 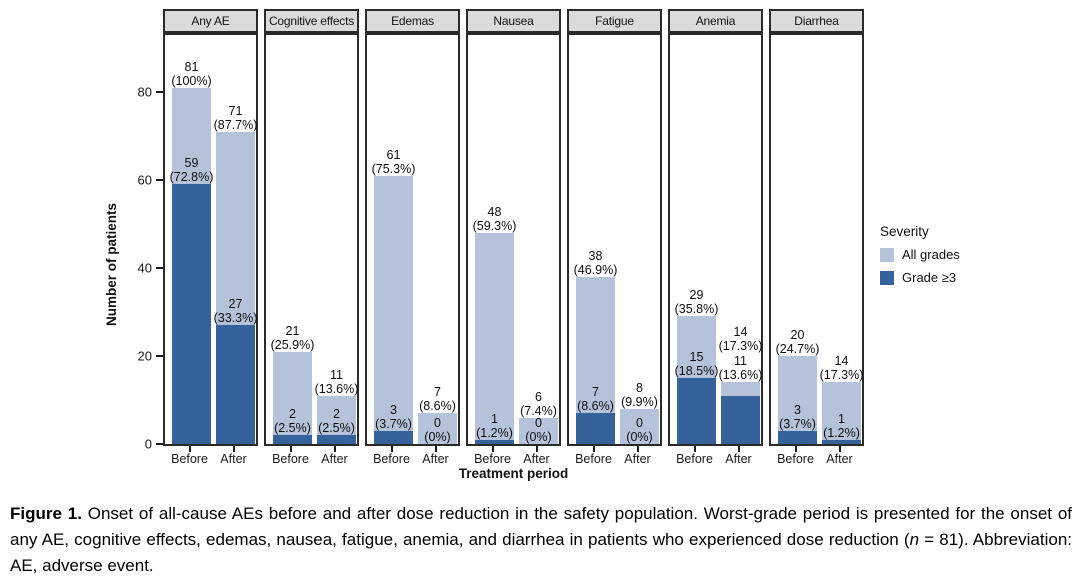 What do you see at coordinates (929, 277) in the screenshot?
I see `legend-label: Grade ≥3` at bounding box center [929, 277].